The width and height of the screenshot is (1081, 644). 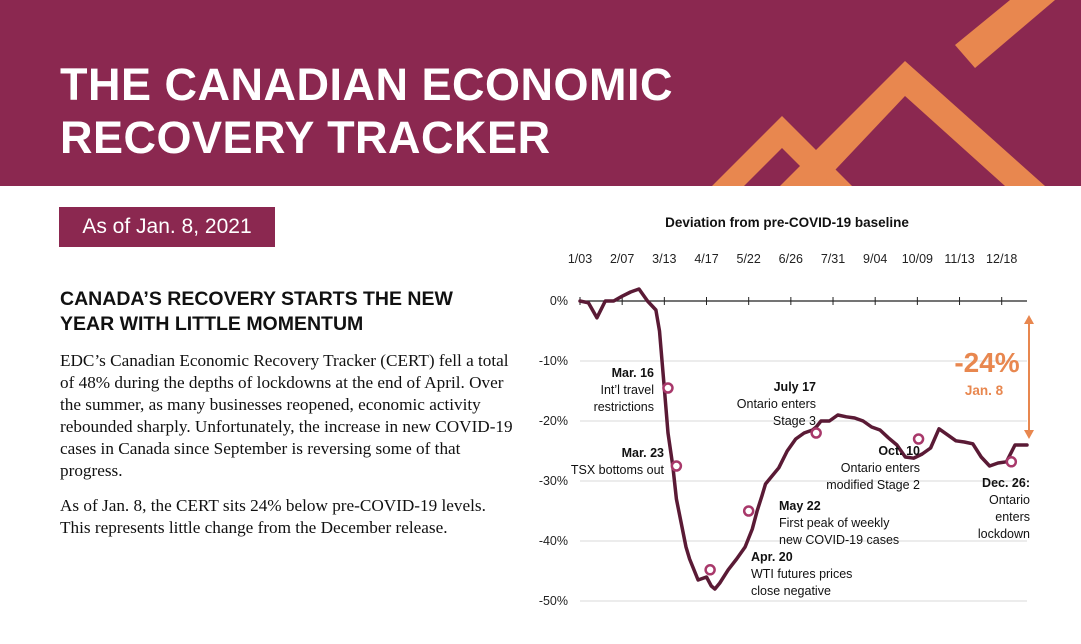 I want to click on callout-arrow-head-top, so click(x=1029, y=319).